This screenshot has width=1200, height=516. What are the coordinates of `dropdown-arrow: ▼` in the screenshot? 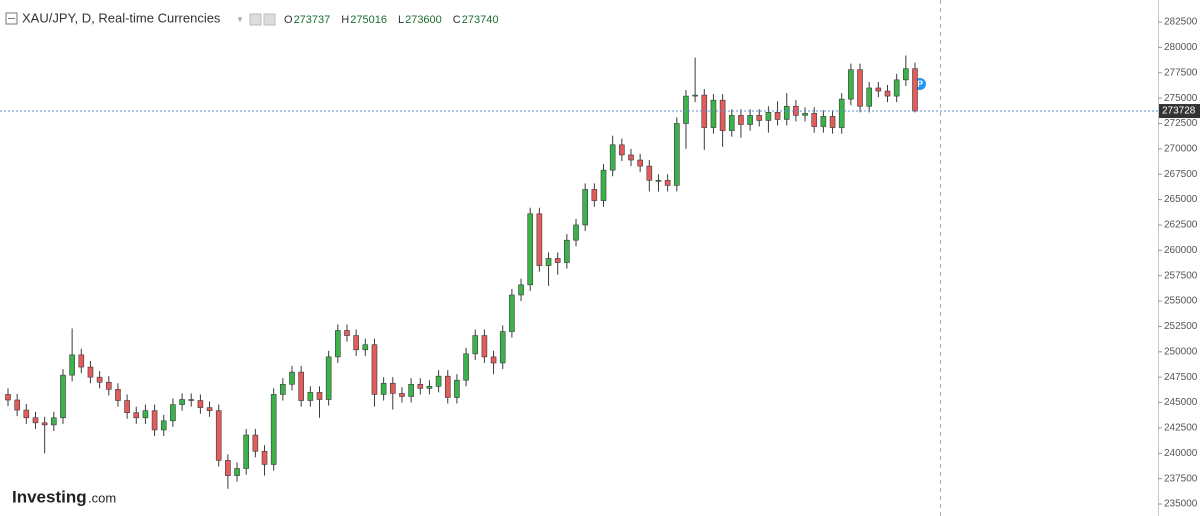 It's located at (240, 19).